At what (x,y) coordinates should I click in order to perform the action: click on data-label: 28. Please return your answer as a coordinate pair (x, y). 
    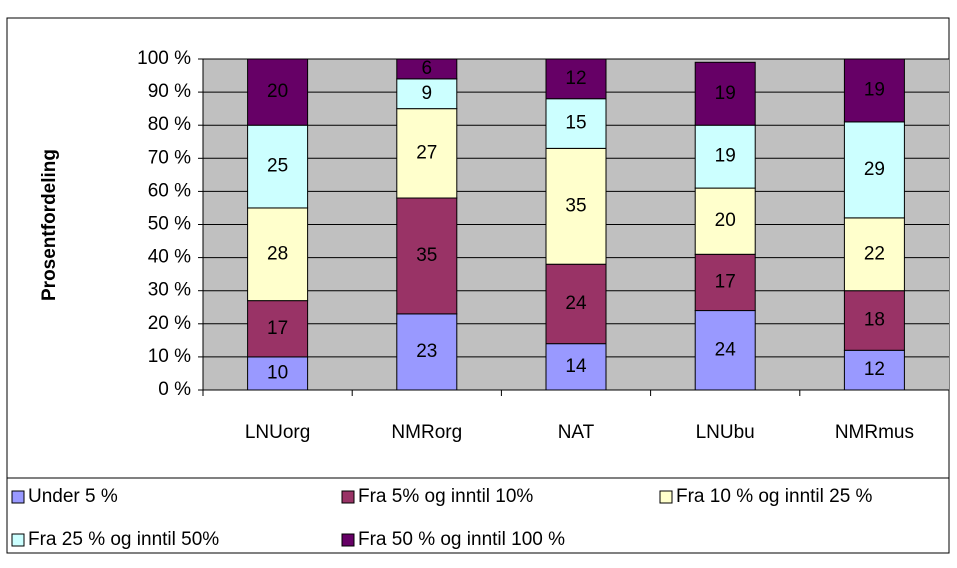
    Looking at the image, I should click on (277, 253).